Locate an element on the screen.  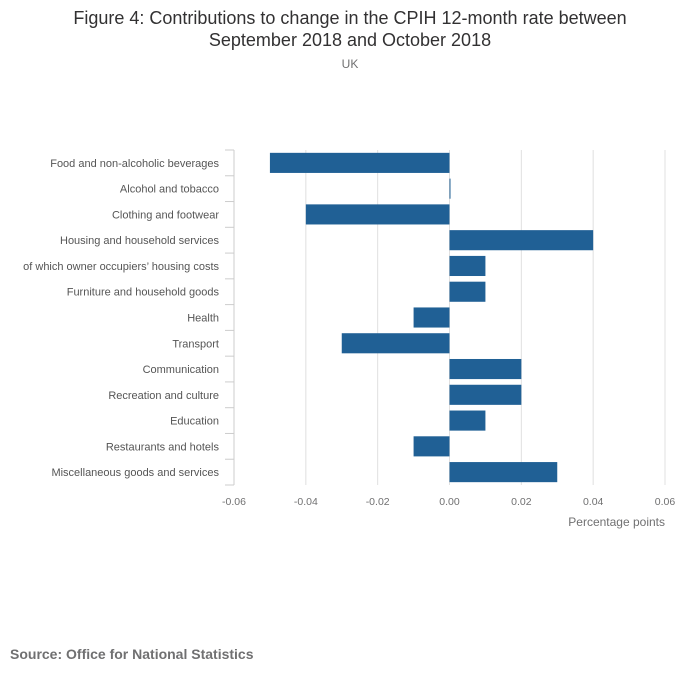
x-tick-label: -0.02 is located at coordinates (378, 502).